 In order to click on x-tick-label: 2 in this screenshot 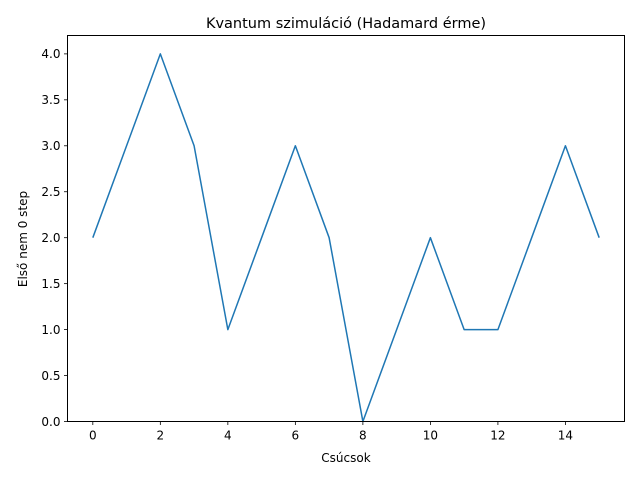, I will do `click(161, 436)`.